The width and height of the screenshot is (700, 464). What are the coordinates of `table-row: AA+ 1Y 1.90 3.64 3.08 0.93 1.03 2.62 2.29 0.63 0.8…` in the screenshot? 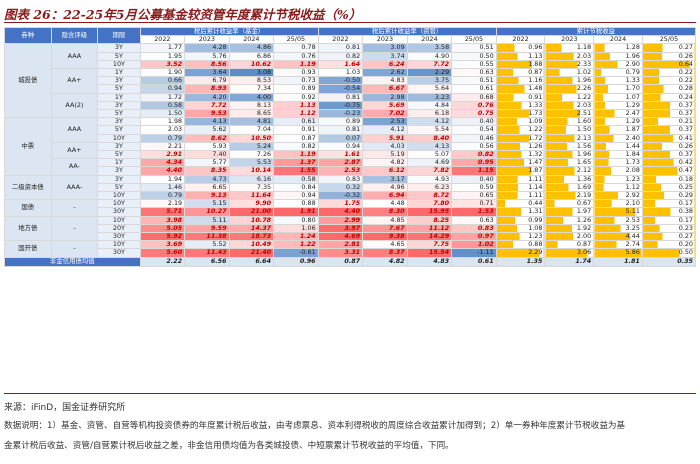 It's located at (351, 81).